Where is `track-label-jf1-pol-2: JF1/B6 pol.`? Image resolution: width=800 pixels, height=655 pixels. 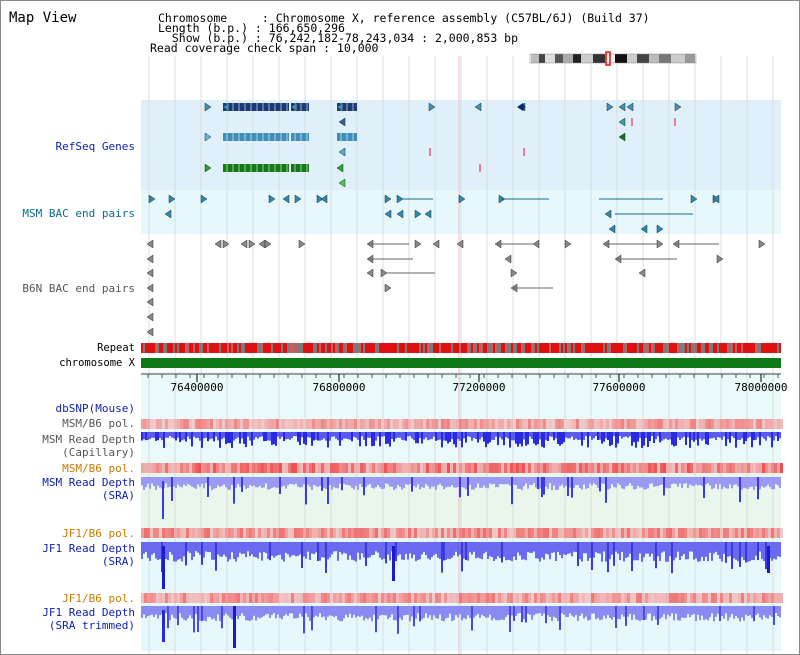
track-label-jf1-pol-2: JF1/B6 pol. is located at coordinates (98, 598).